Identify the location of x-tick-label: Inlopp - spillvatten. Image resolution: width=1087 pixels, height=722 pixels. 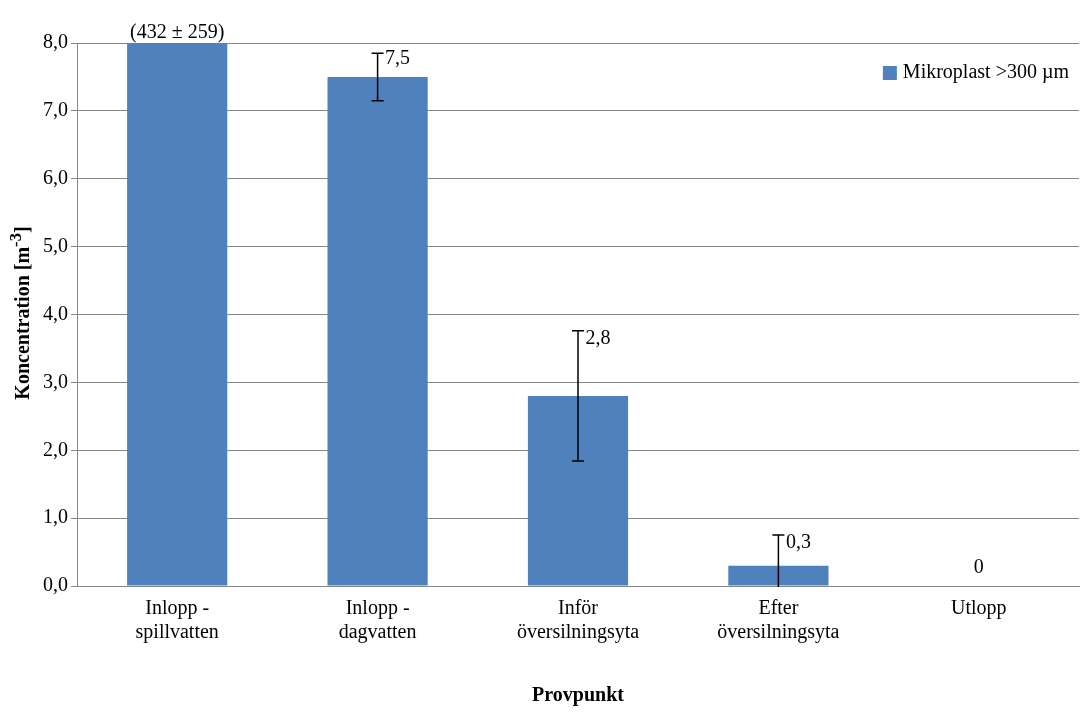
(177, 620).